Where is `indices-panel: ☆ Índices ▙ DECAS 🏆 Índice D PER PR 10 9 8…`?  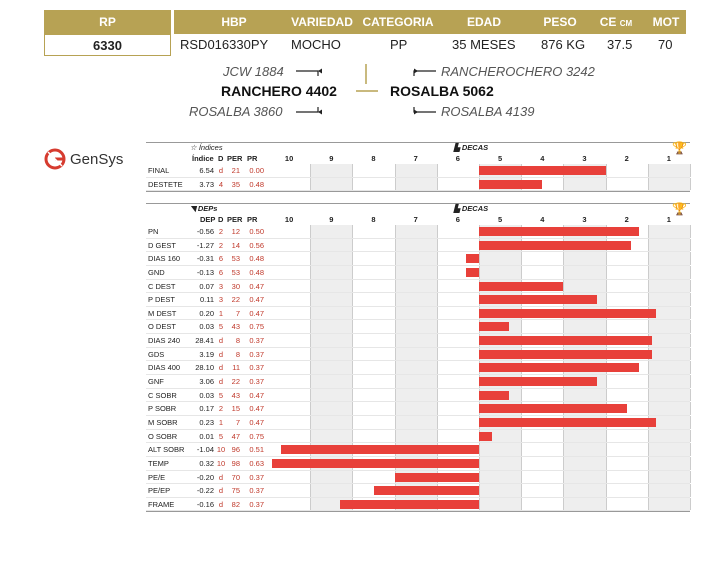
indices-panel: ☆ Índices ▙ DECAS 🏆 Índice D PER PR 10 9 8… is located at coordinates (418, 167).